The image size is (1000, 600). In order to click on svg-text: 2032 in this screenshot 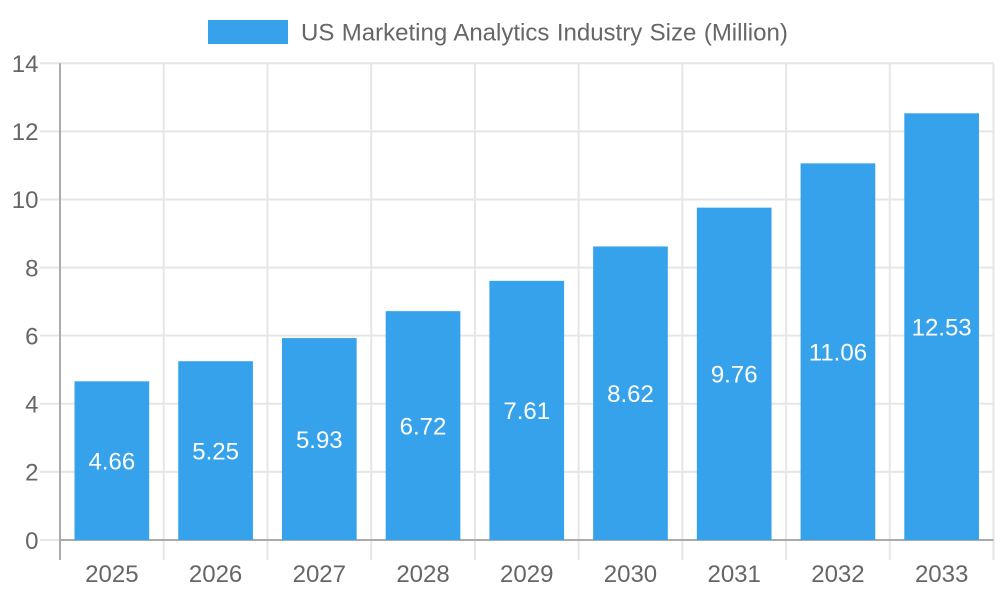, I will do `click(837, 574)`.